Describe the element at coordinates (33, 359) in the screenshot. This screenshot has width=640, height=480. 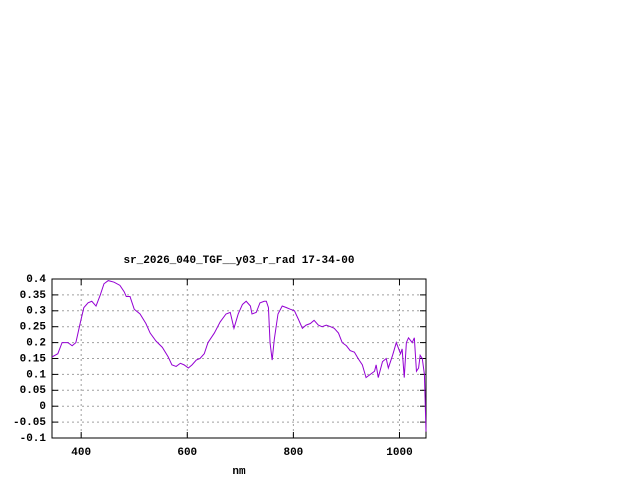
I see `y-tick-label: 0.15` at that location.